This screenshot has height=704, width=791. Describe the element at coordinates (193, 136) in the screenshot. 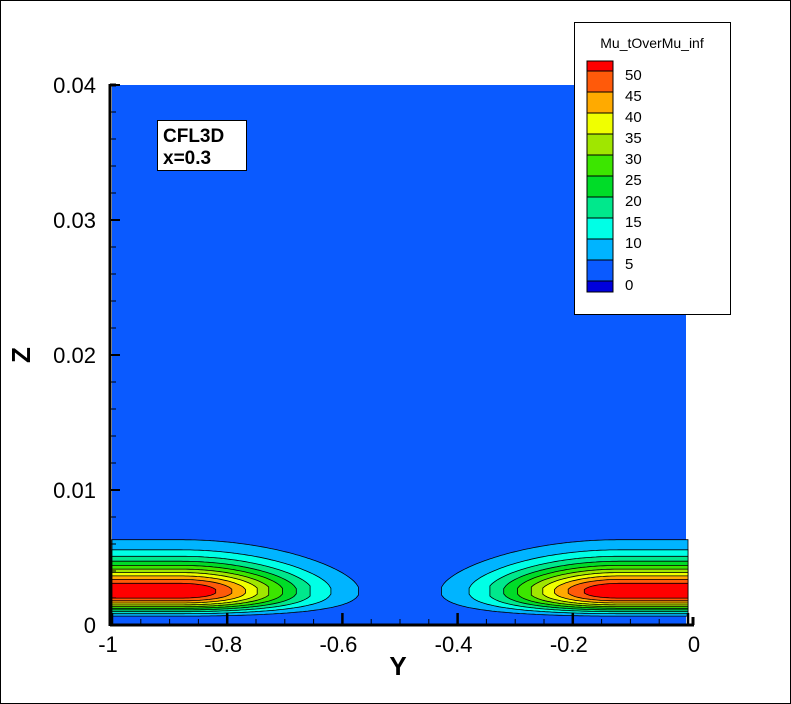

I see `annotation-line-1: CFL3D` at that location.